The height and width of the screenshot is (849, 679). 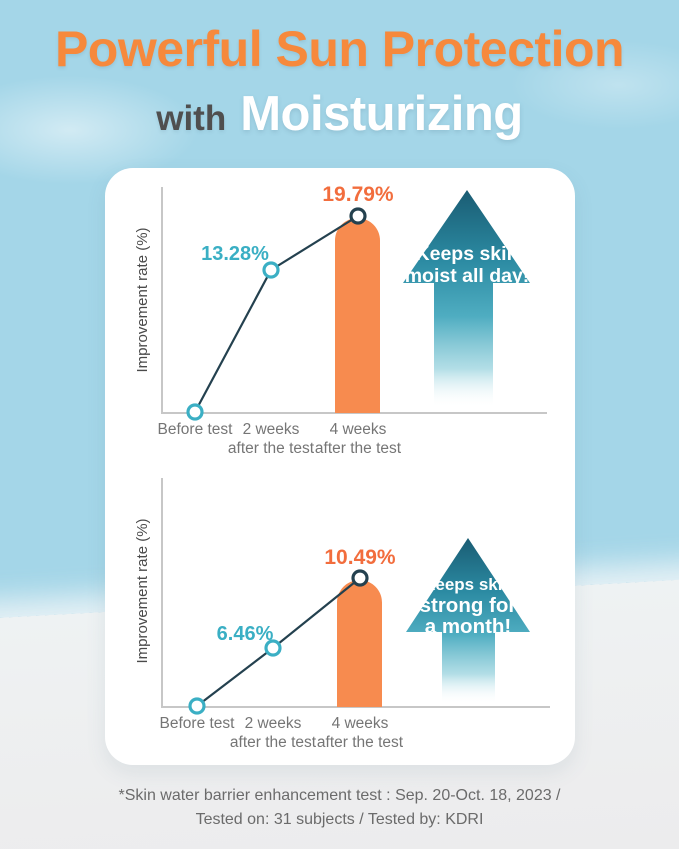 I want to click on chart2-tick-4weeks-l2: after the test, so click(x=360, y=742).